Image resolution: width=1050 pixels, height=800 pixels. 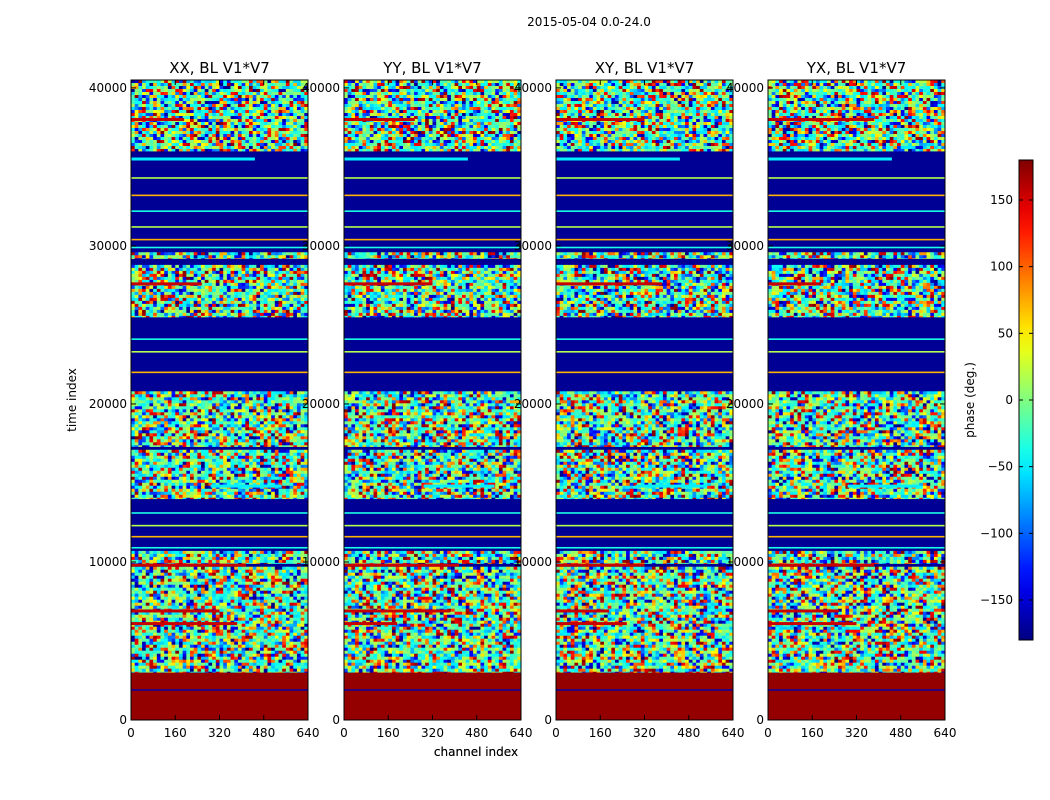 What do you see at coordinates (645, 68) in the screenshot?
I see `panel-title: XY, BL V1*V7` at bounding box center [645, 68].